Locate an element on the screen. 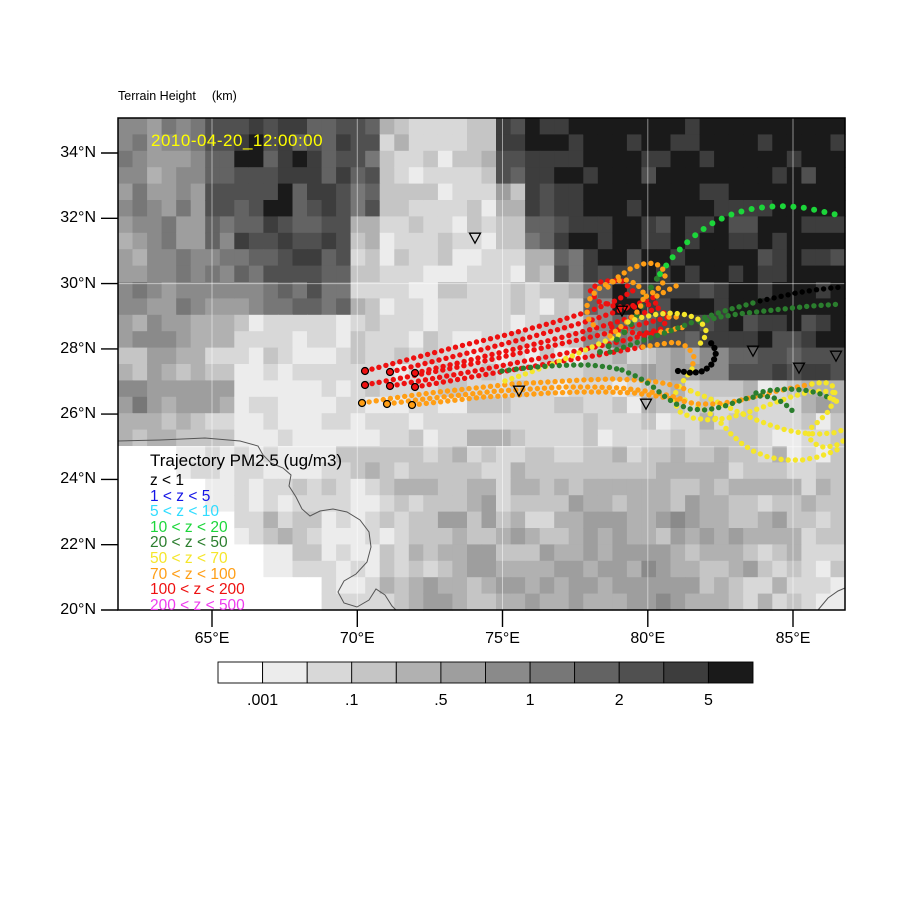 This screenshot has height=900, width=900. legend-item: 20 < z < 50 is located at coordinates (189, 543).